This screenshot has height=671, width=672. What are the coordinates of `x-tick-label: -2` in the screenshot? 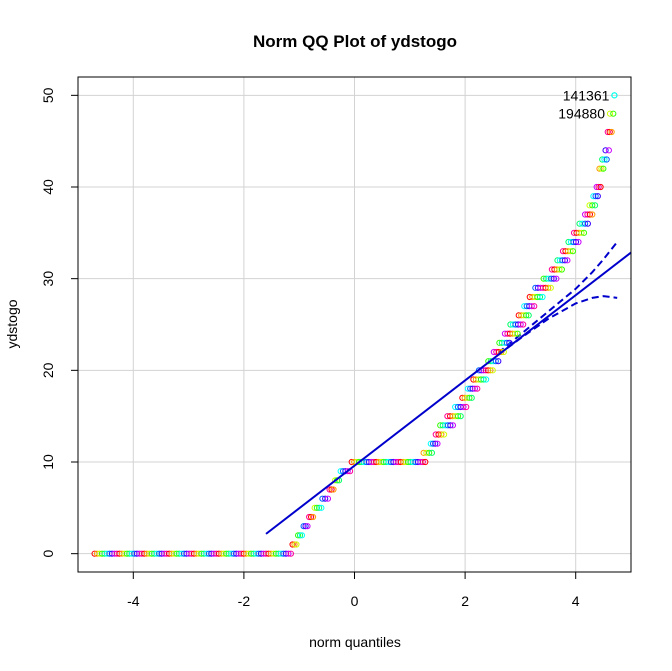 It's located at (244, 601).